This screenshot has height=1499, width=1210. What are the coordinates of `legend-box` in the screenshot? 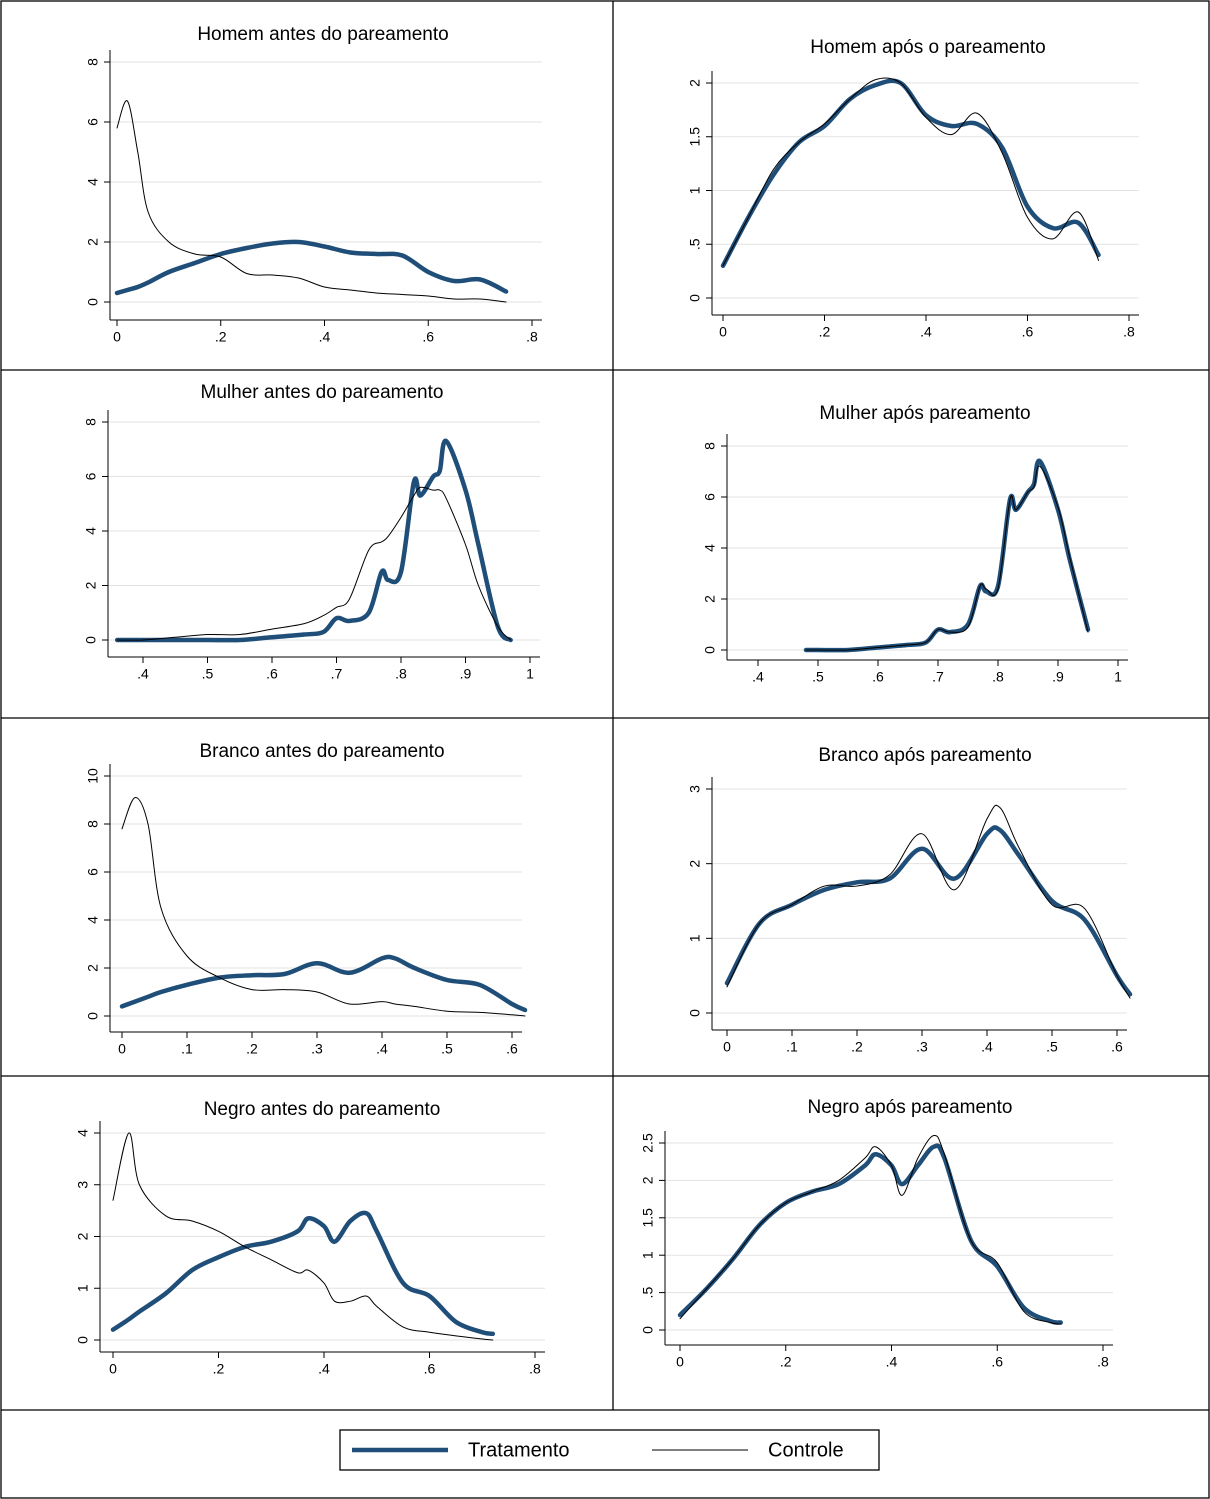 It's located at (609, 1450).